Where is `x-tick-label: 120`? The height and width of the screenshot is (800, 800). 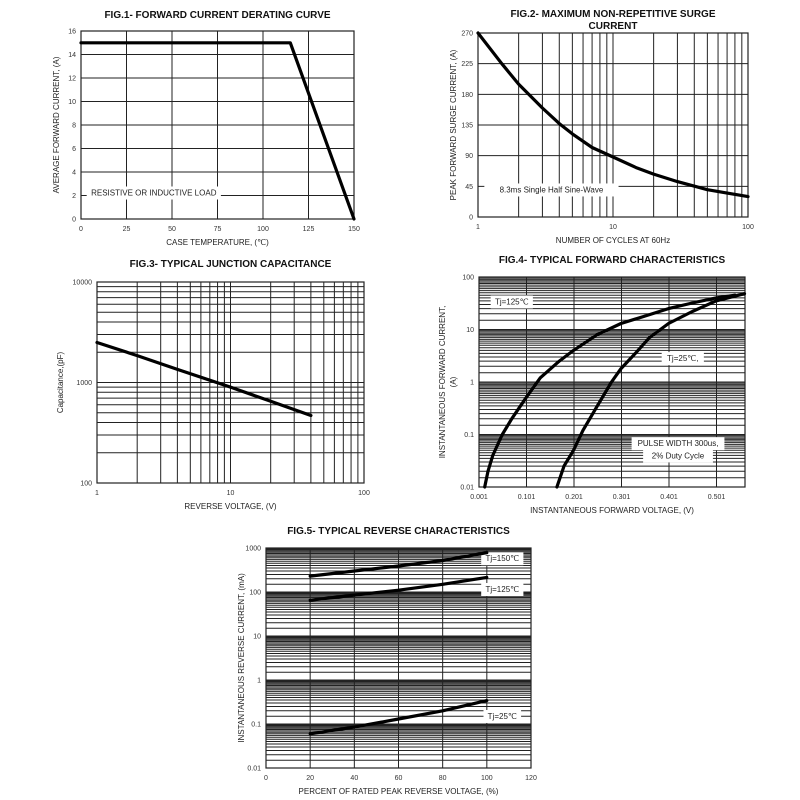
x-tick-label: 120 is located at coordinates (531, 778).